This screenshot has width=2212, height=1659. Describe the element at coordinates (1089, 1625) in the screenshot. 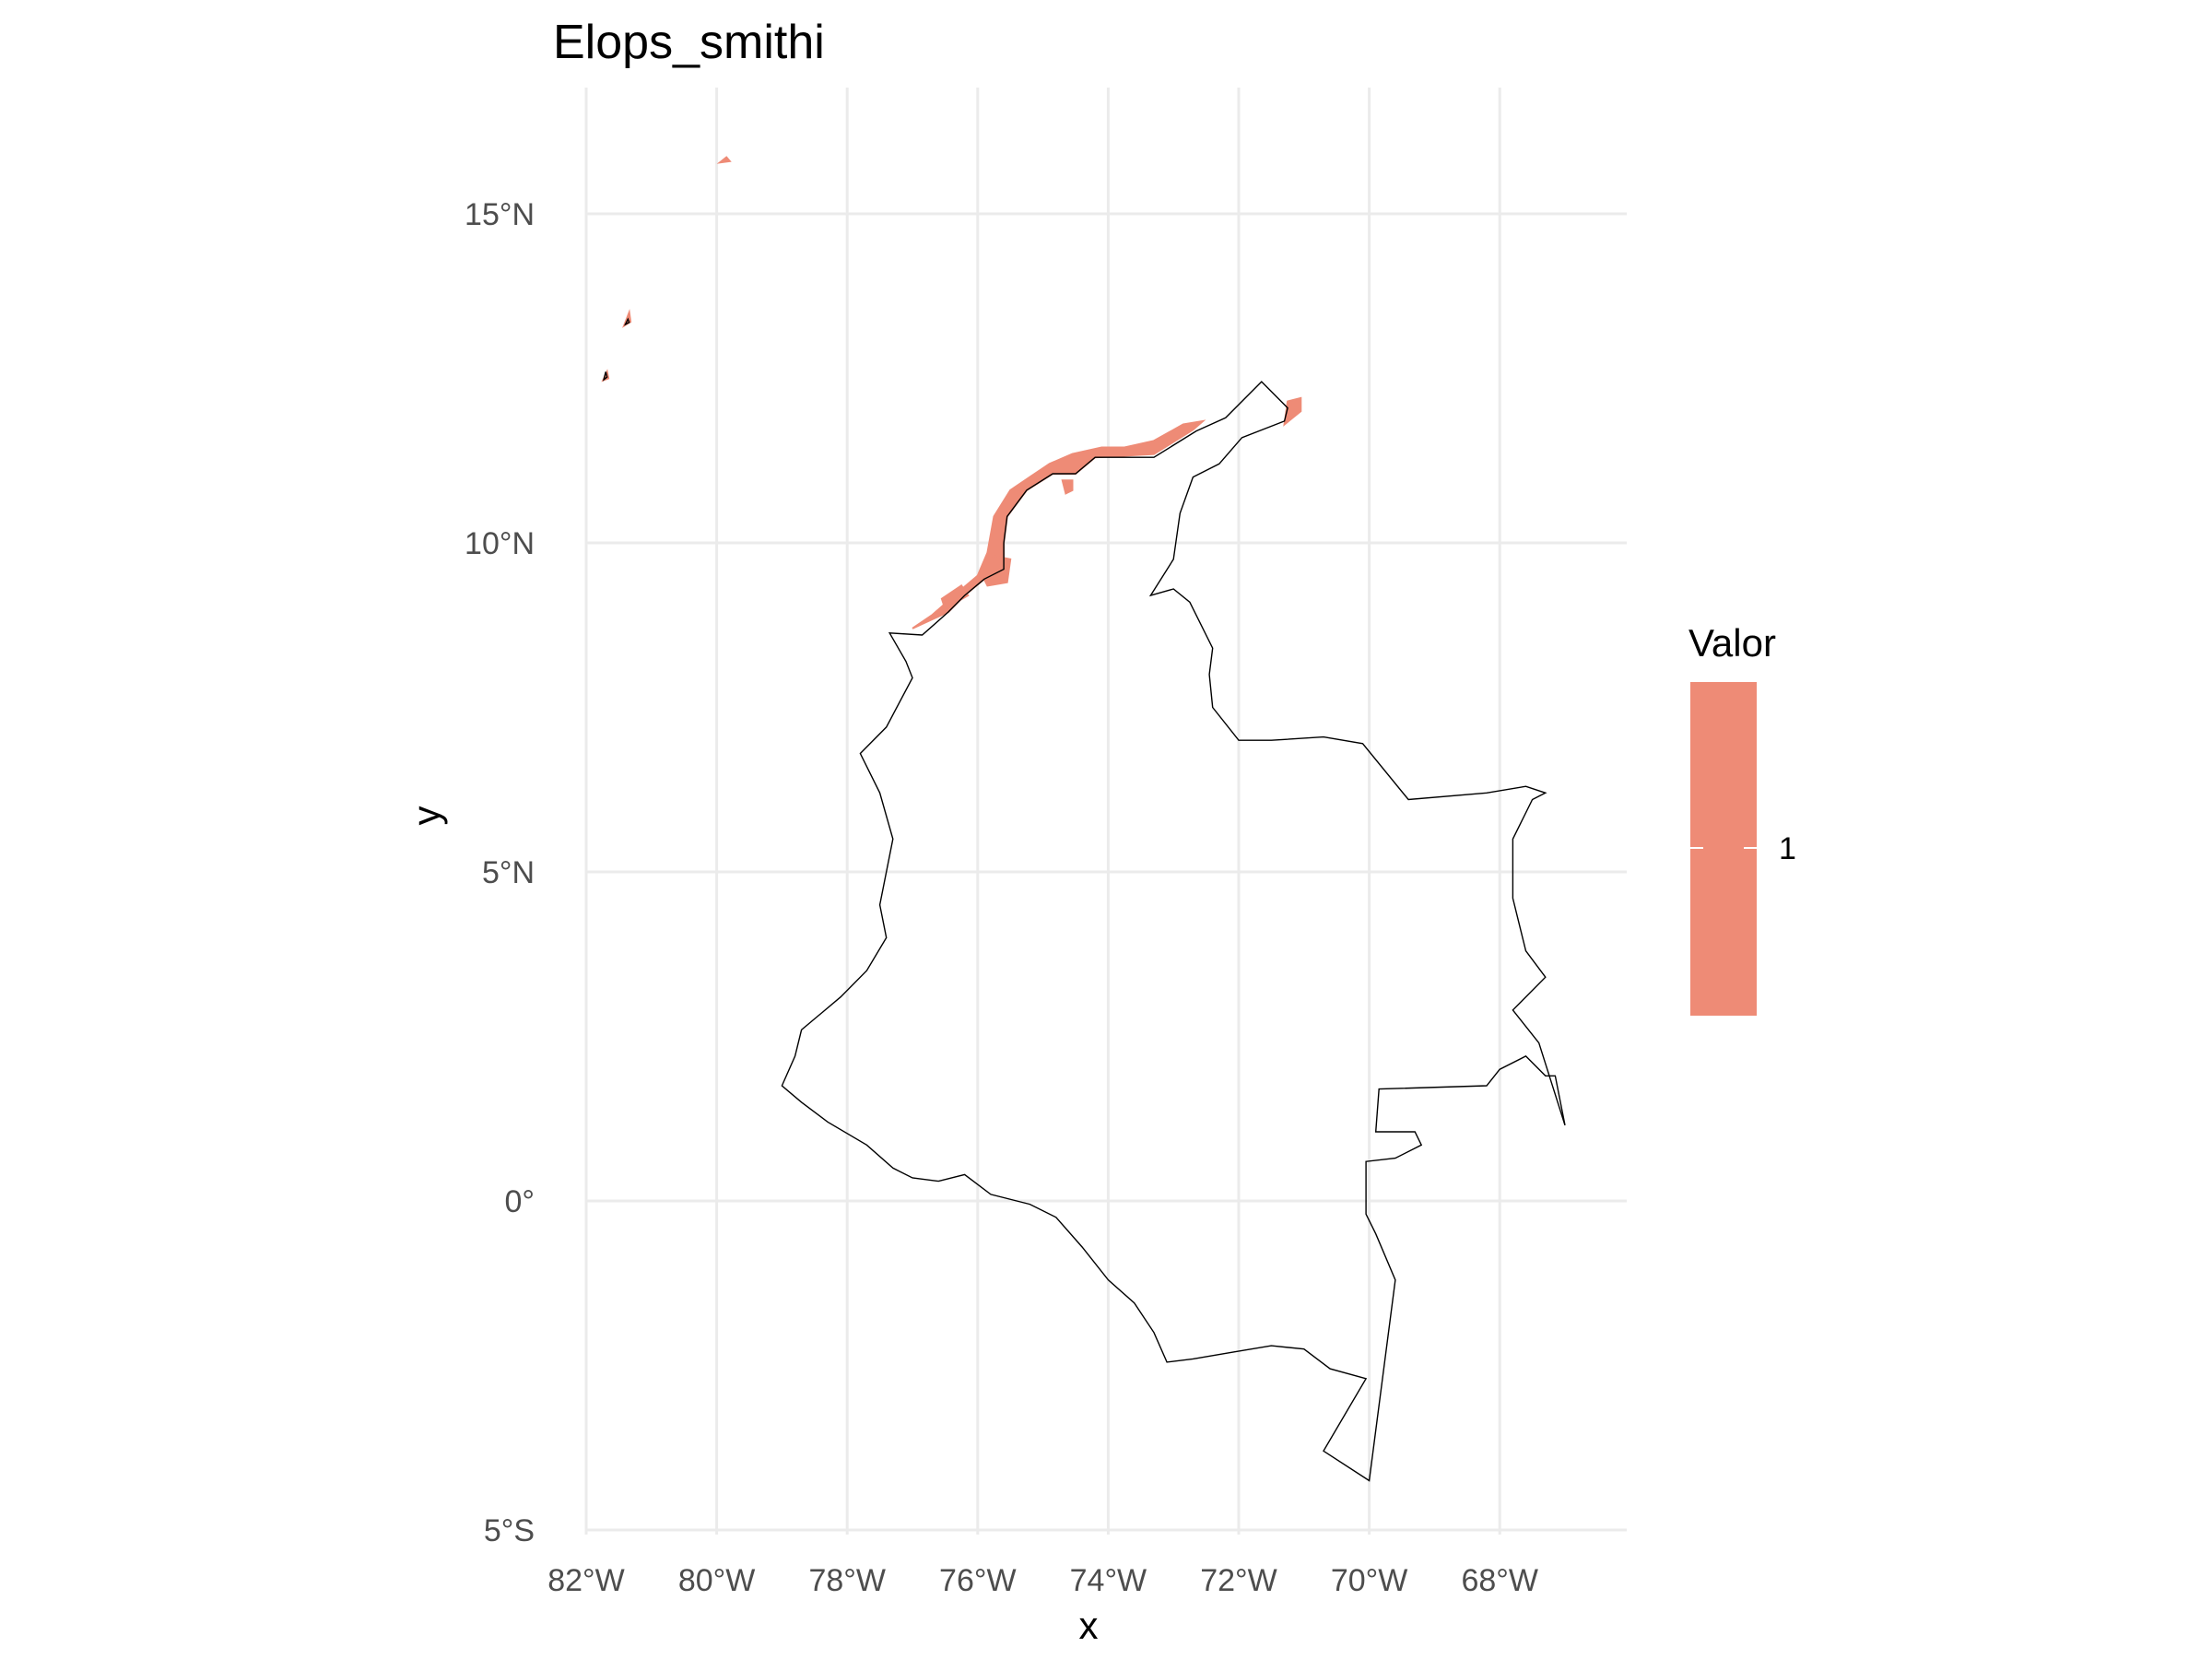

I see `x-axis-title: x` at that location.